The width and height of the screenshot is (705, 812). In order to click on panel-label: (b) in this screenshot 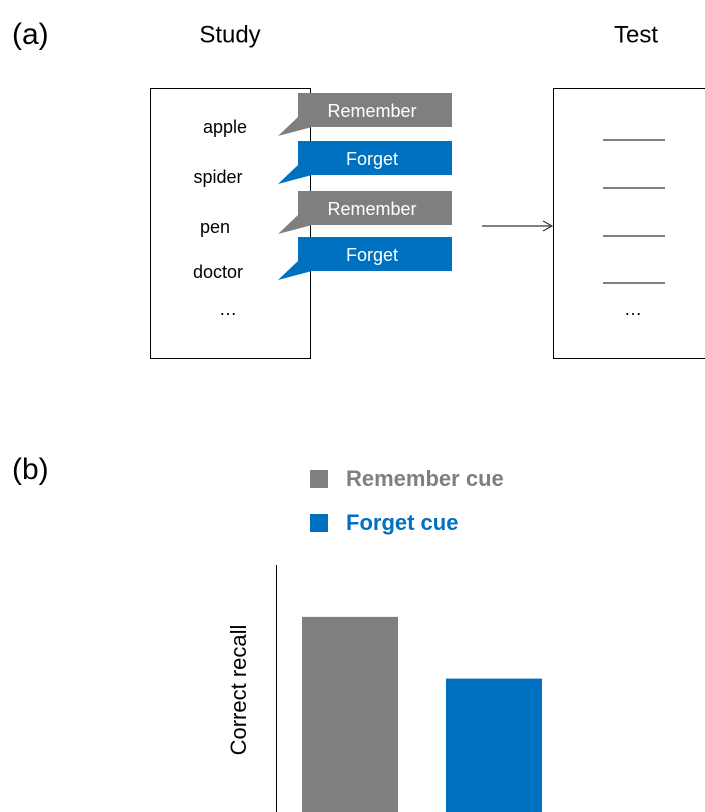, I will do `click(30, 469)`.